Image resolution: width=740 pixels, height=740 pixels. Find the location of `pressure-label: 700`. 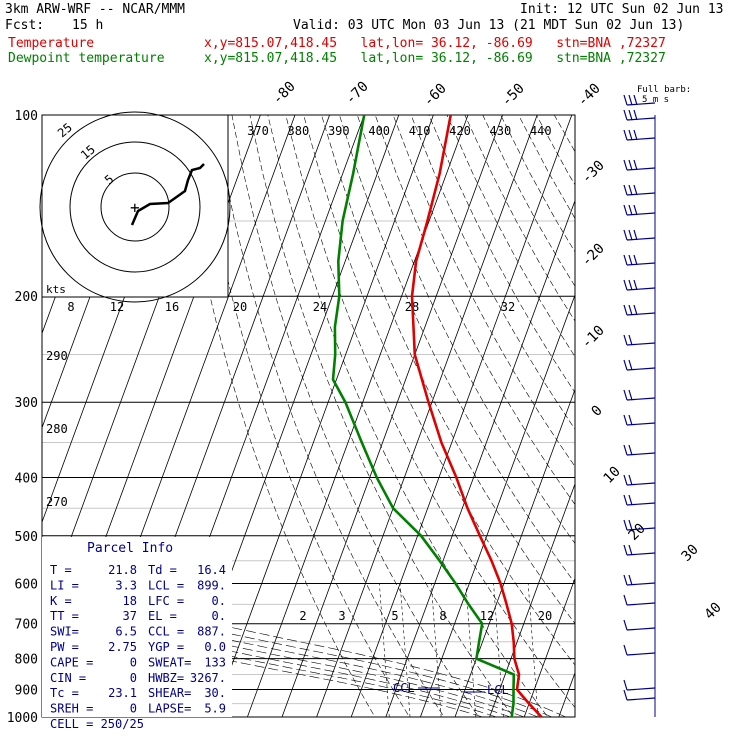

pressure-label: 700 is located at coordinates (26, 625).